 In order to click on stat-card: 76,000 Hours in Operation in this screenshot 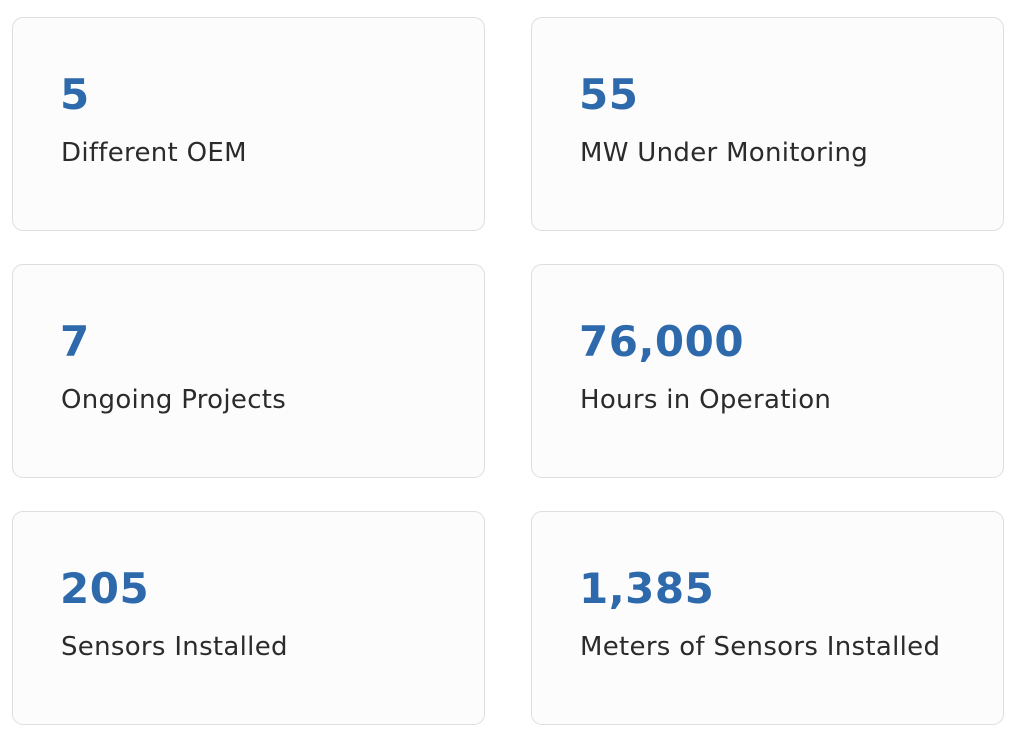, I will do `click(767, 371)`.